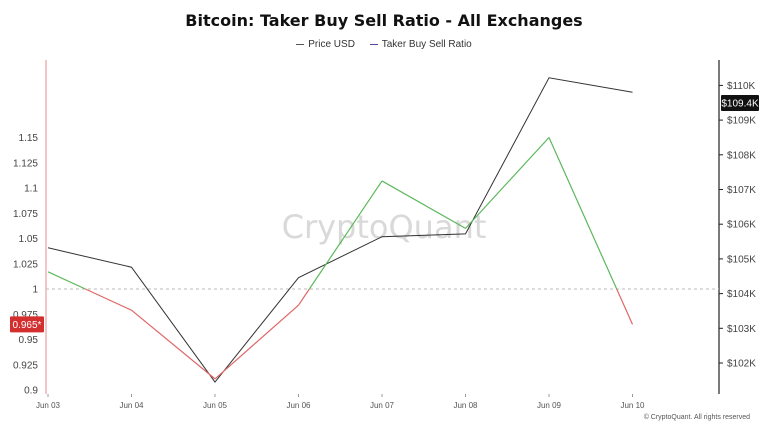  Describe the element at coordinates (29, 340) in the screenshot. I see `left-tick-label: 0.95` at that location.